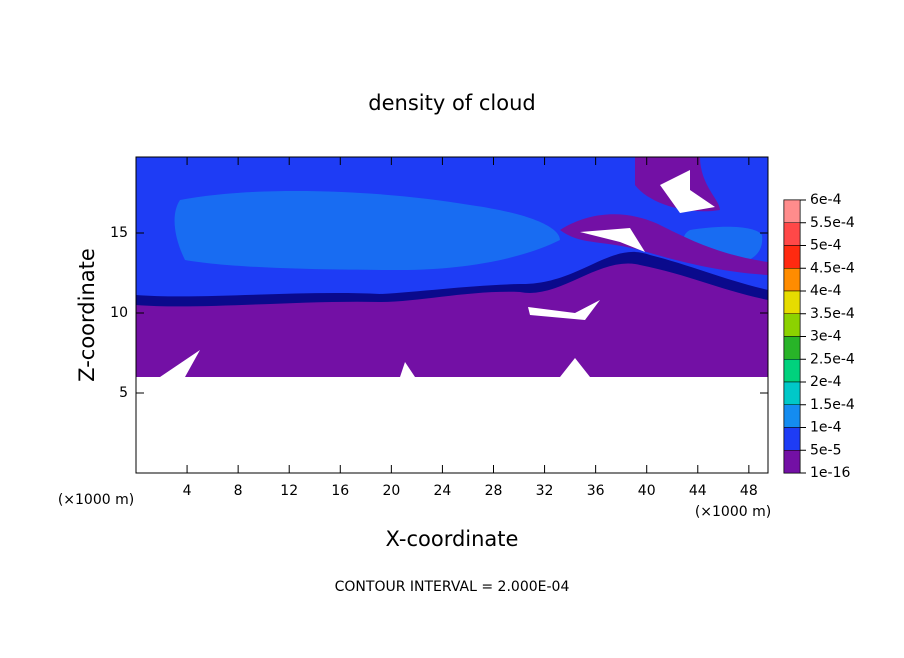 The height and width of the screenshot is (658, 904). I want to click on colorbar-label: 3e-4, so click(826, 337).